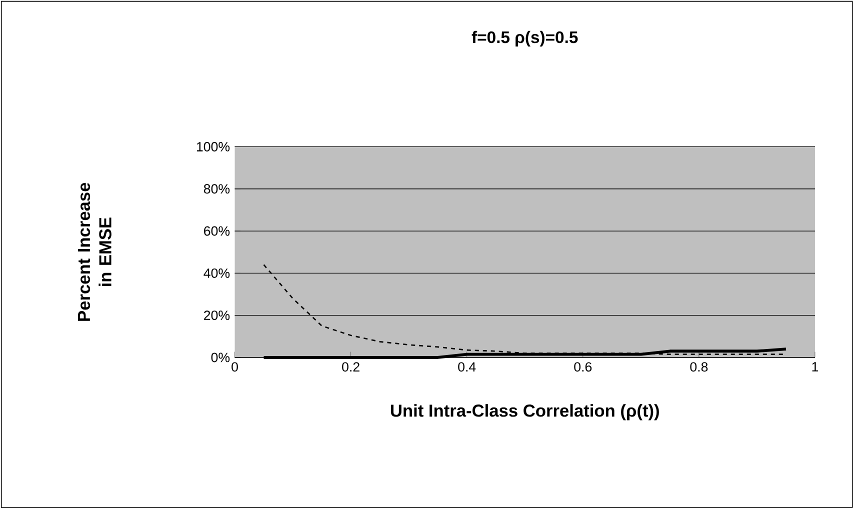  Describe the element at coordinates (524, 412) in the screenshot. I see `x-axis-title: Unit Intra-Class Correlation (ρ(t))` at that location.